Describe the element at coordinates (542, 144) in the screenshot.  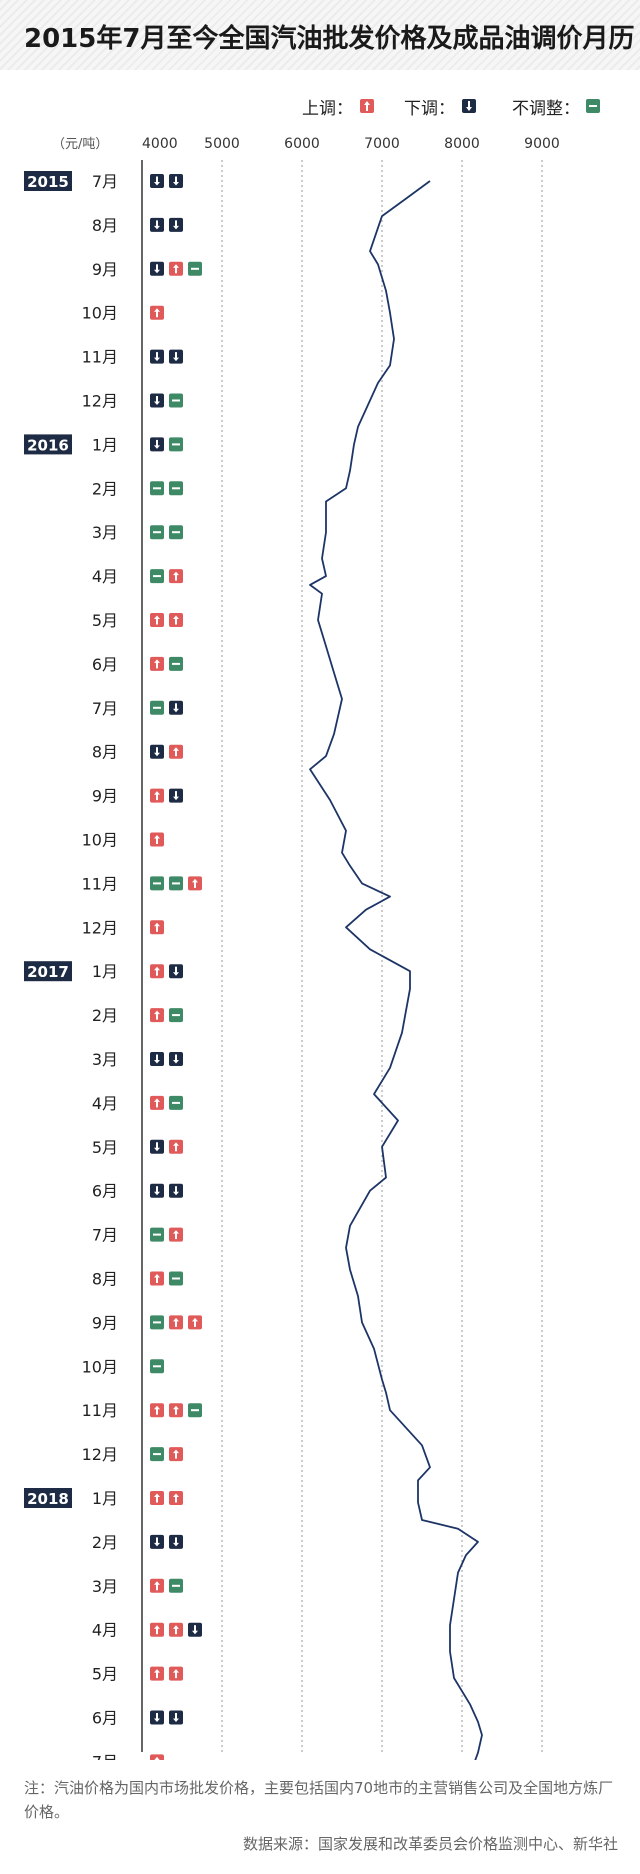
I see `tick-label: 9000` at that location.